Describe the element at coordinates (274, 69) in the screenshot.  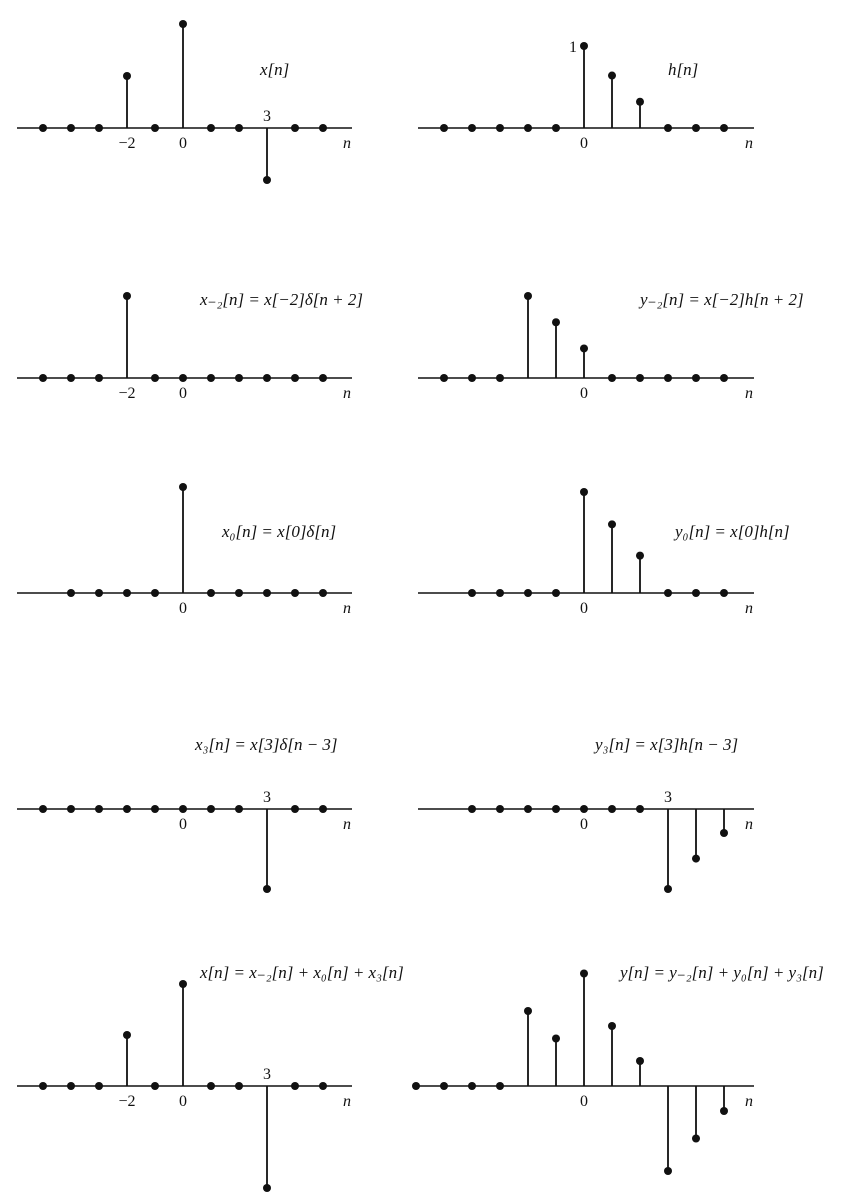
I see `signal-equation: x[n]` at that location.